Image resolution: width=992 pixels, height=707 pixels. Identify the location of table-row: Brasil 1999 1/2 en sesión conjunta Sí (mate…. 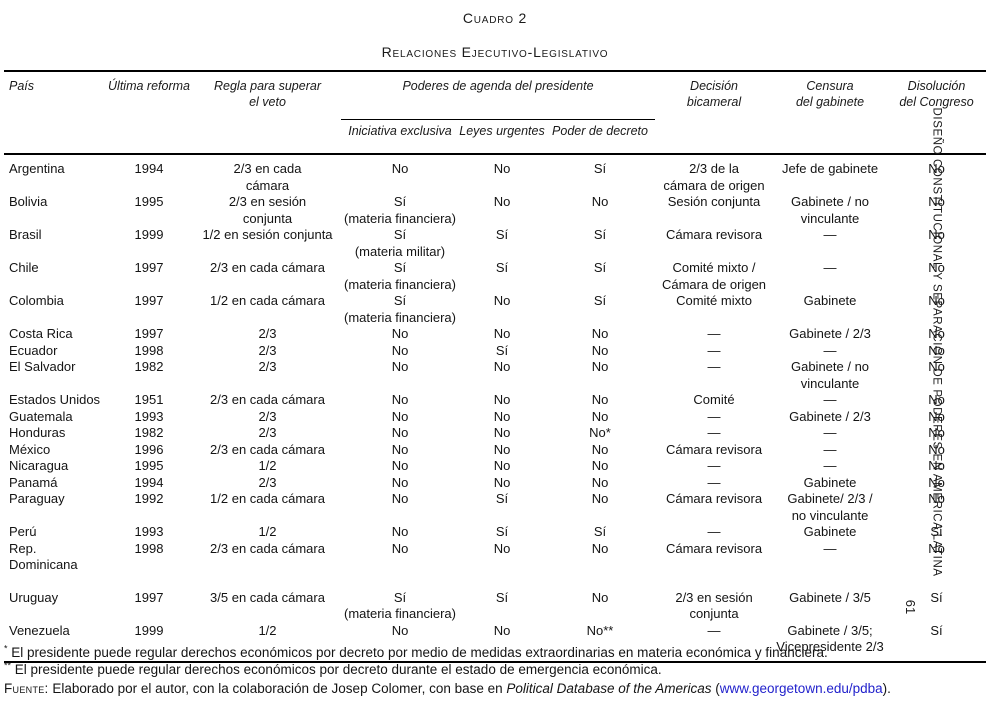
(495, 243).